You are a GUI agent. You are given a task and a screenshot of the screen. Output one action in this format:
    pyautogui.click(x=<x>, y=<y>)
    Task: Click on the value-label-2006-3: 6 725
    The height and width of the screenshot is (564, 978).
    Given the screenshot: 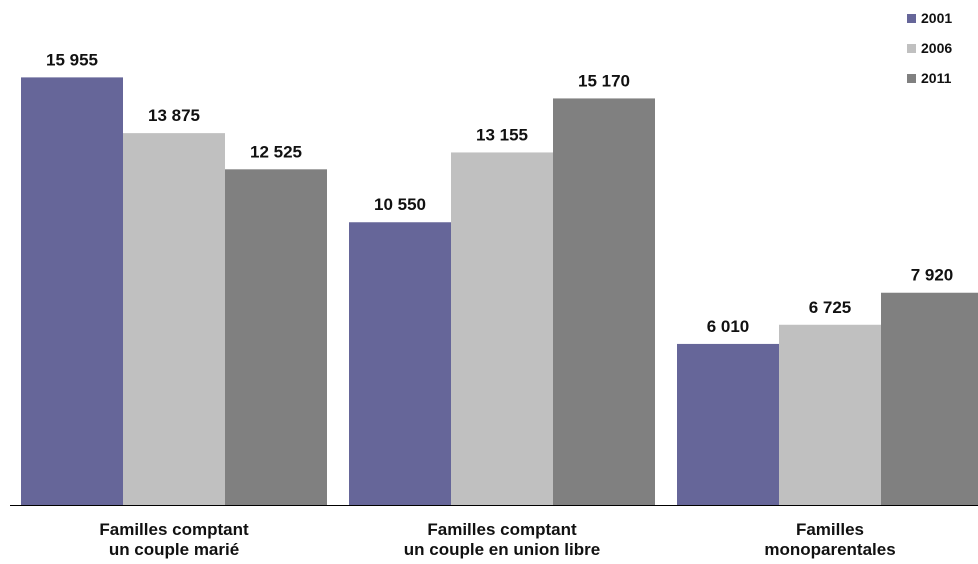 What is the action you would take?
    pyautogui.click(x=830, y=307)
    